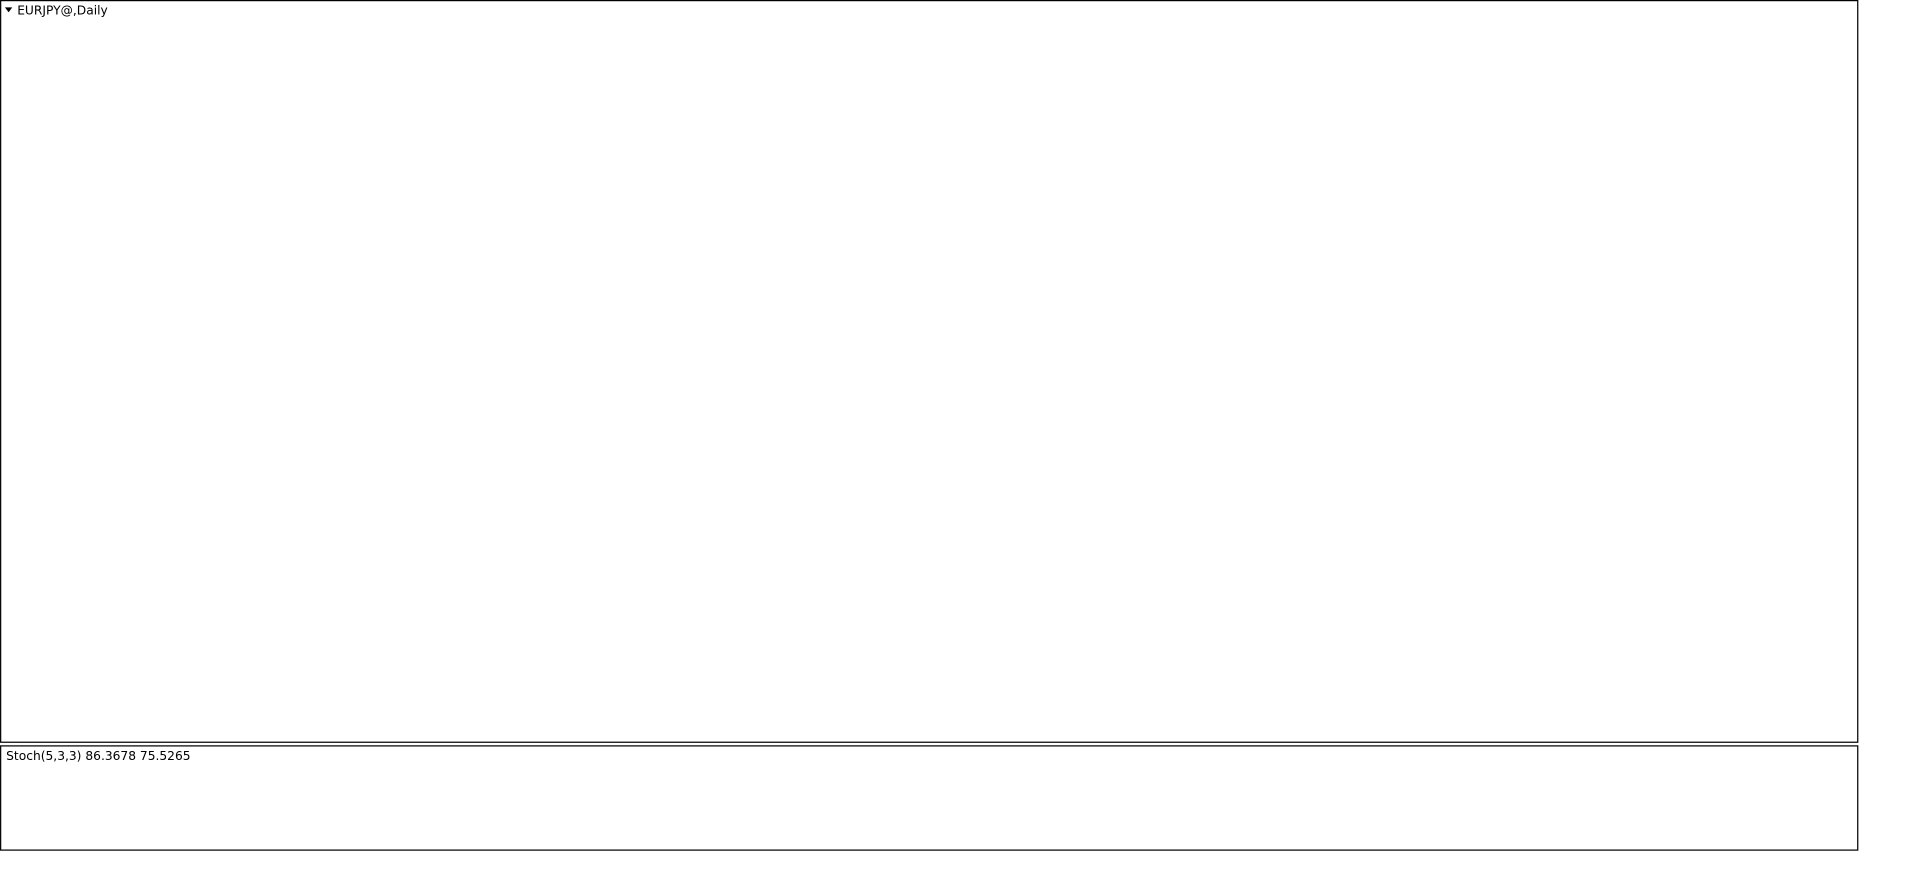 The image size is (1916, 874). Describe the element at coordinates (8, 10) in the screenshot. I see `menu-arrow` at that location.